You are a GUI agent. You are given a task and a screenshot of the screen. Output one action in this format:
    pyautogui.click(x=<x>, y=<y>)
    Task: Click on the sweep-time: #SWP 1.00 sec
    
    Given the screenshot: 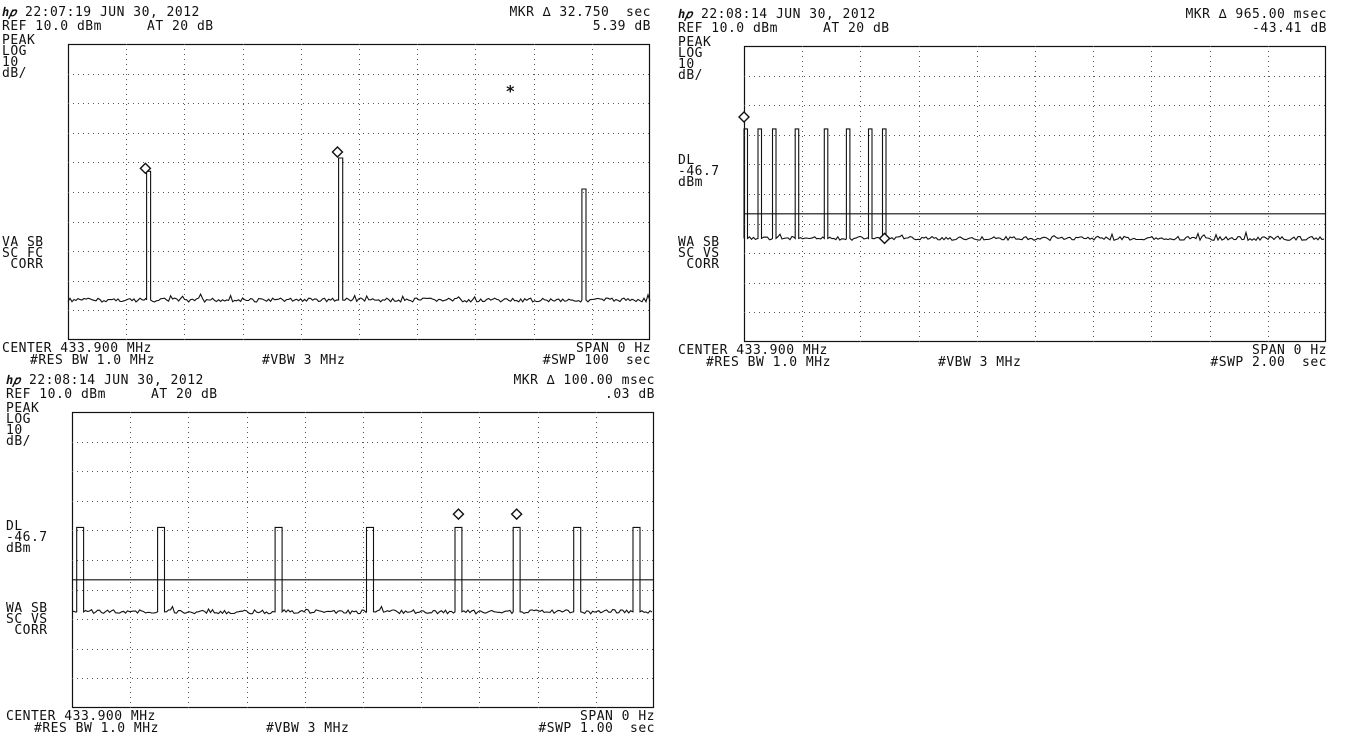 What is the action you would take?
    pyautogui.click(x=596, y=728)
    